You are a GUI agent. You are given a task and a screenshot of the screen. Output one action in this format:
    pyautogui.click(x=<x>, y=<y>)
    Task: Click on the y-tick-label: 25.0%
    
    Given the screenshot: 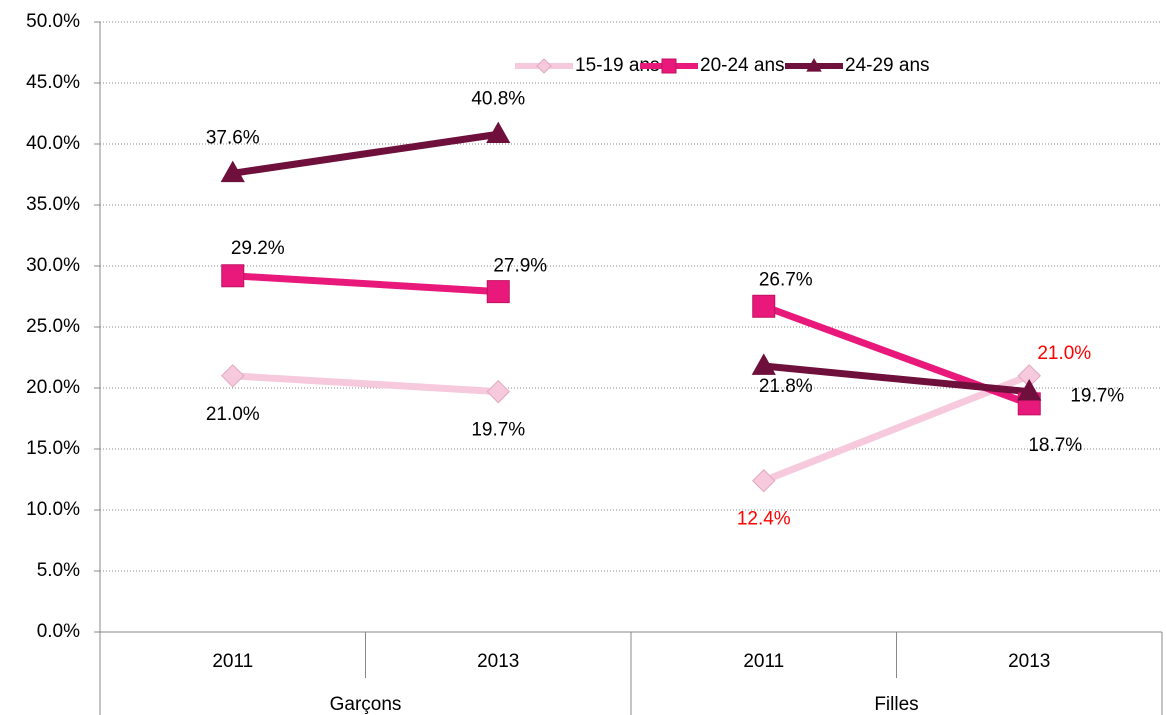 What is the action you would take?
    pyautogui.click(x=53, y=326)
    